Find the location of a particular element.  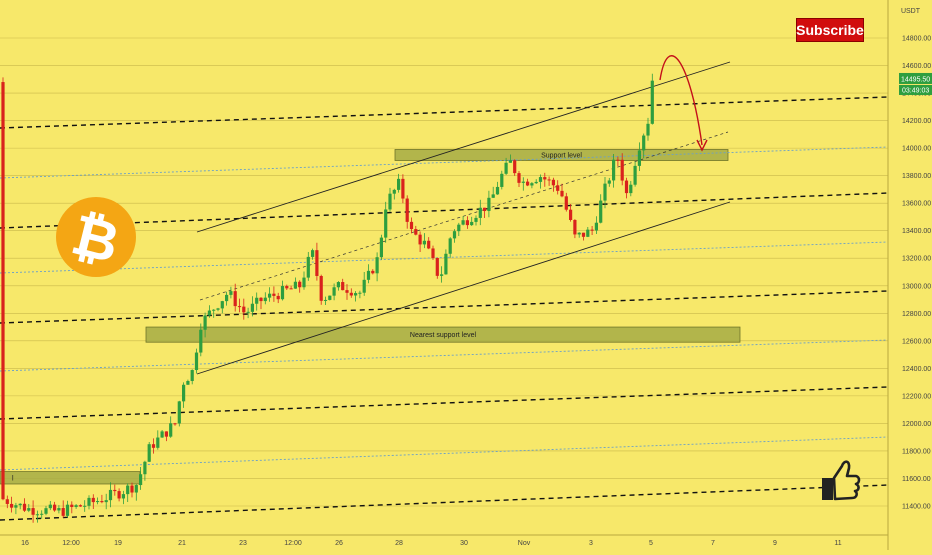

thumb-hand is located at coordinates (846, 480).